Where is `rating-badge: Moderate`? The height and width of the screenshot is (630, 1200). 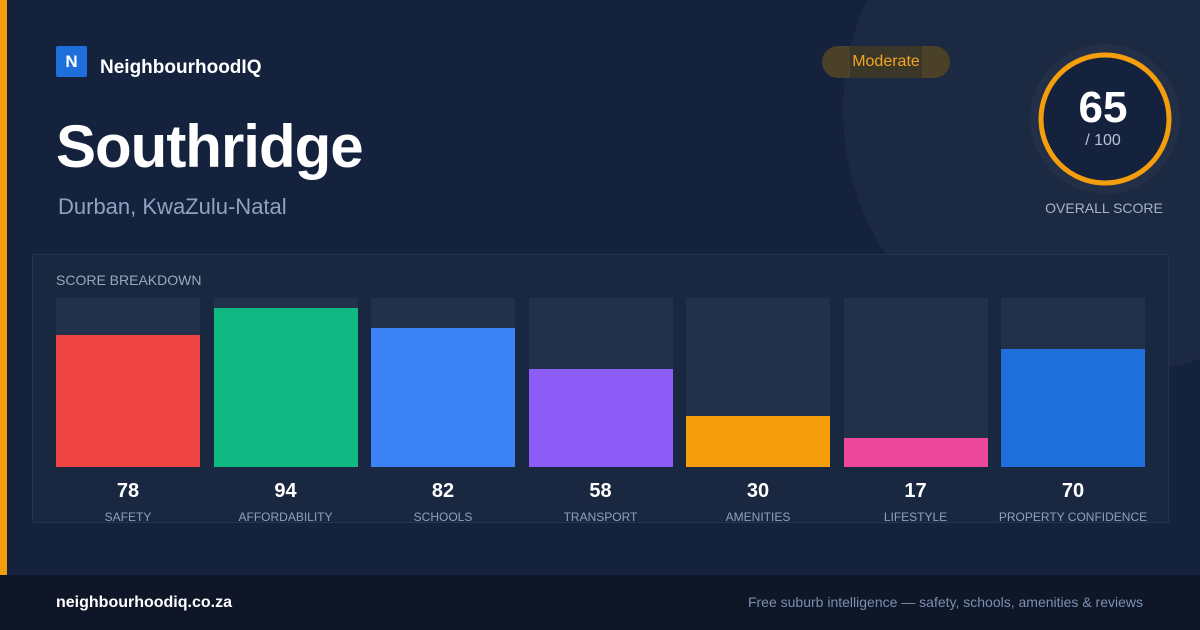 rating-badge: Moderate is located at coordinates (886, 62).